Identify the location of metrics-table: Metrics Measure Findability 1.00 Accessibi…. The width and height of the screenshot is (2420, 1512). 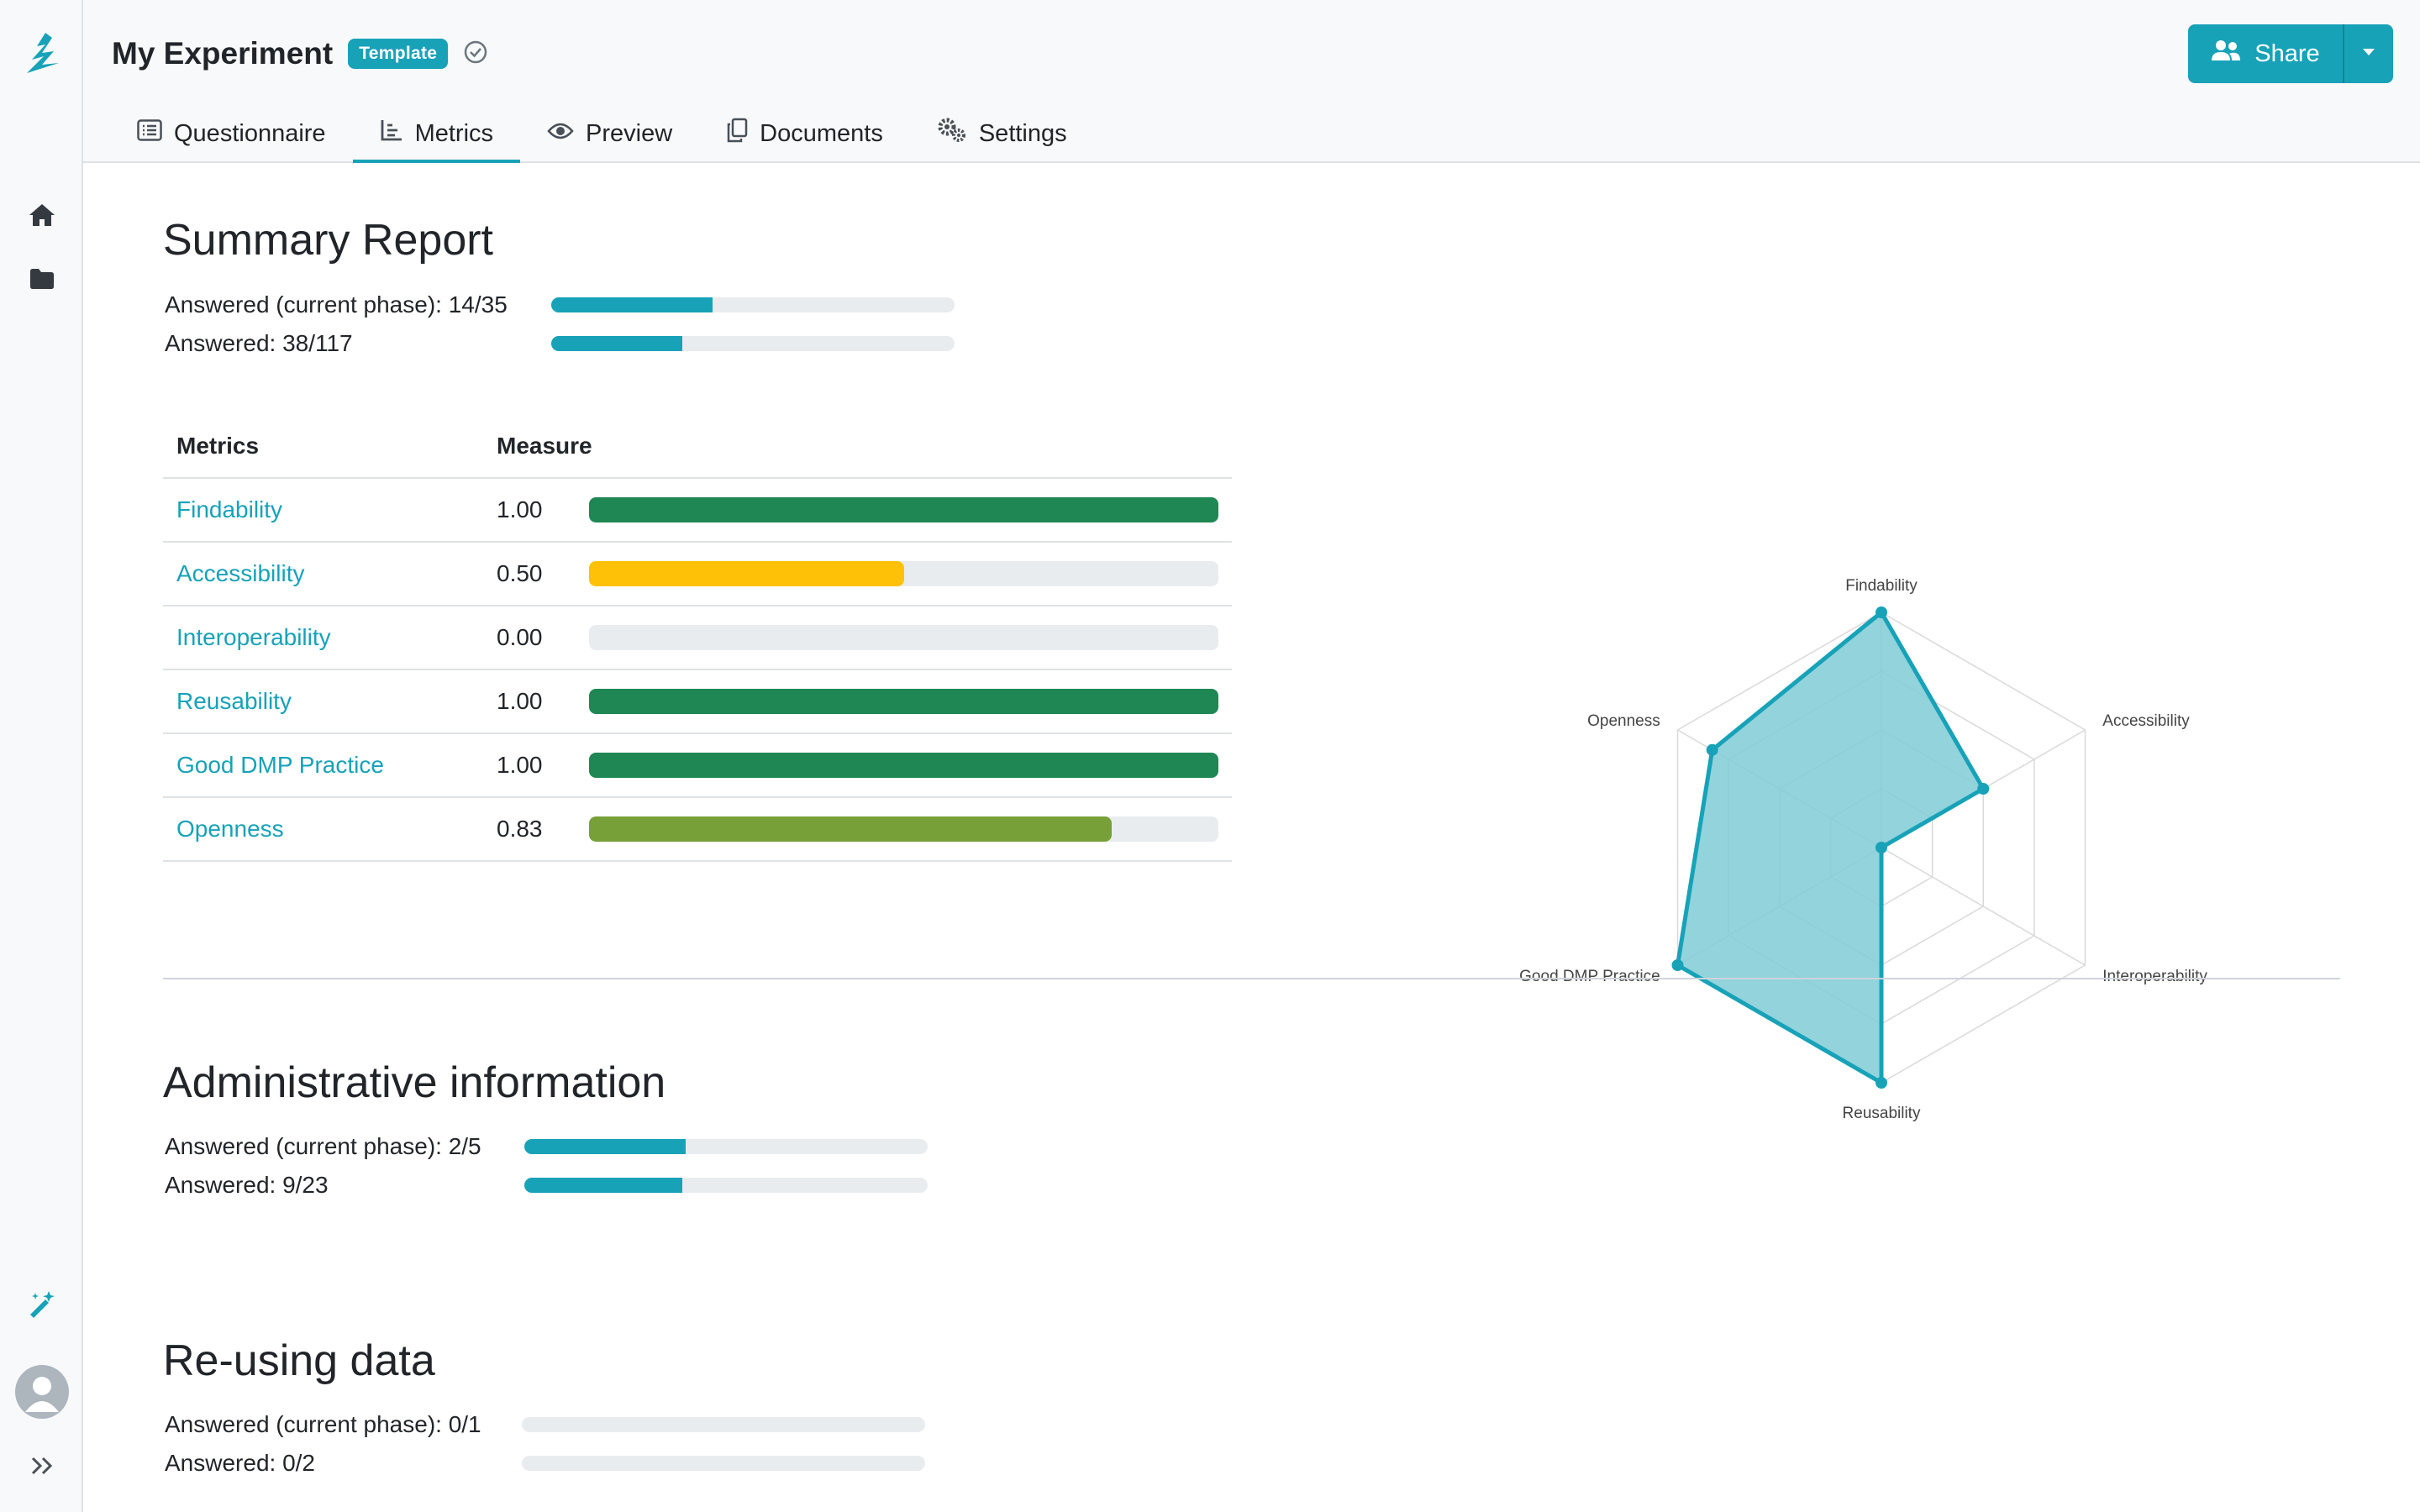
(697, 638).